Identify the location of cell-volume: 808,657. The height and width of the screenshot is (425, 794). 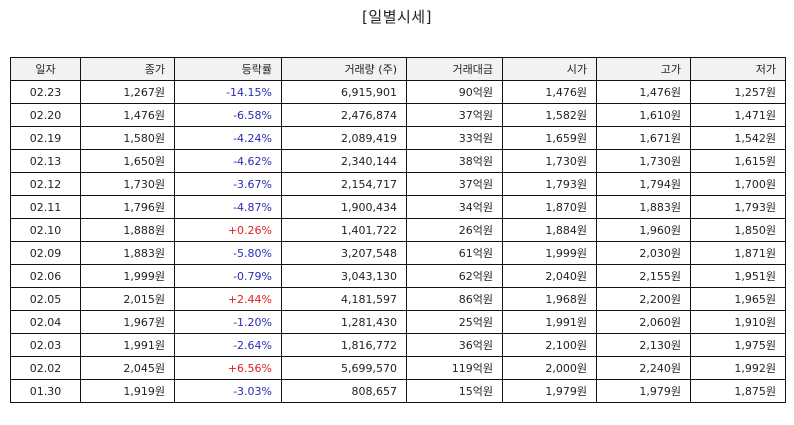
(344, 391).